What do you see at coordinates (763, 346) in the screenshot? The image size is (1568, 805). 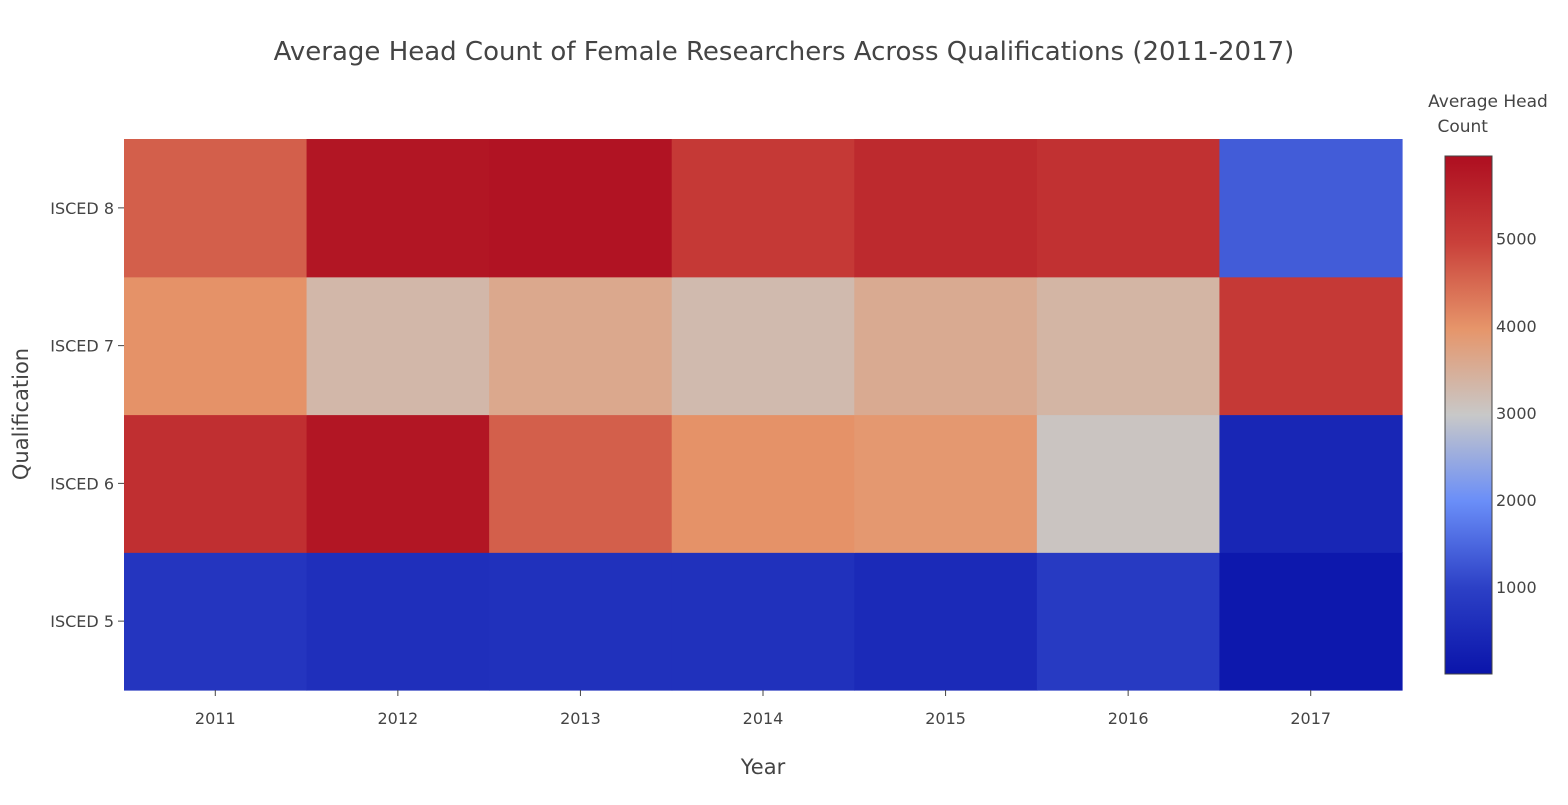 I see `heatmap-cell-isced-7-2014` at bounding box center [763, 346].